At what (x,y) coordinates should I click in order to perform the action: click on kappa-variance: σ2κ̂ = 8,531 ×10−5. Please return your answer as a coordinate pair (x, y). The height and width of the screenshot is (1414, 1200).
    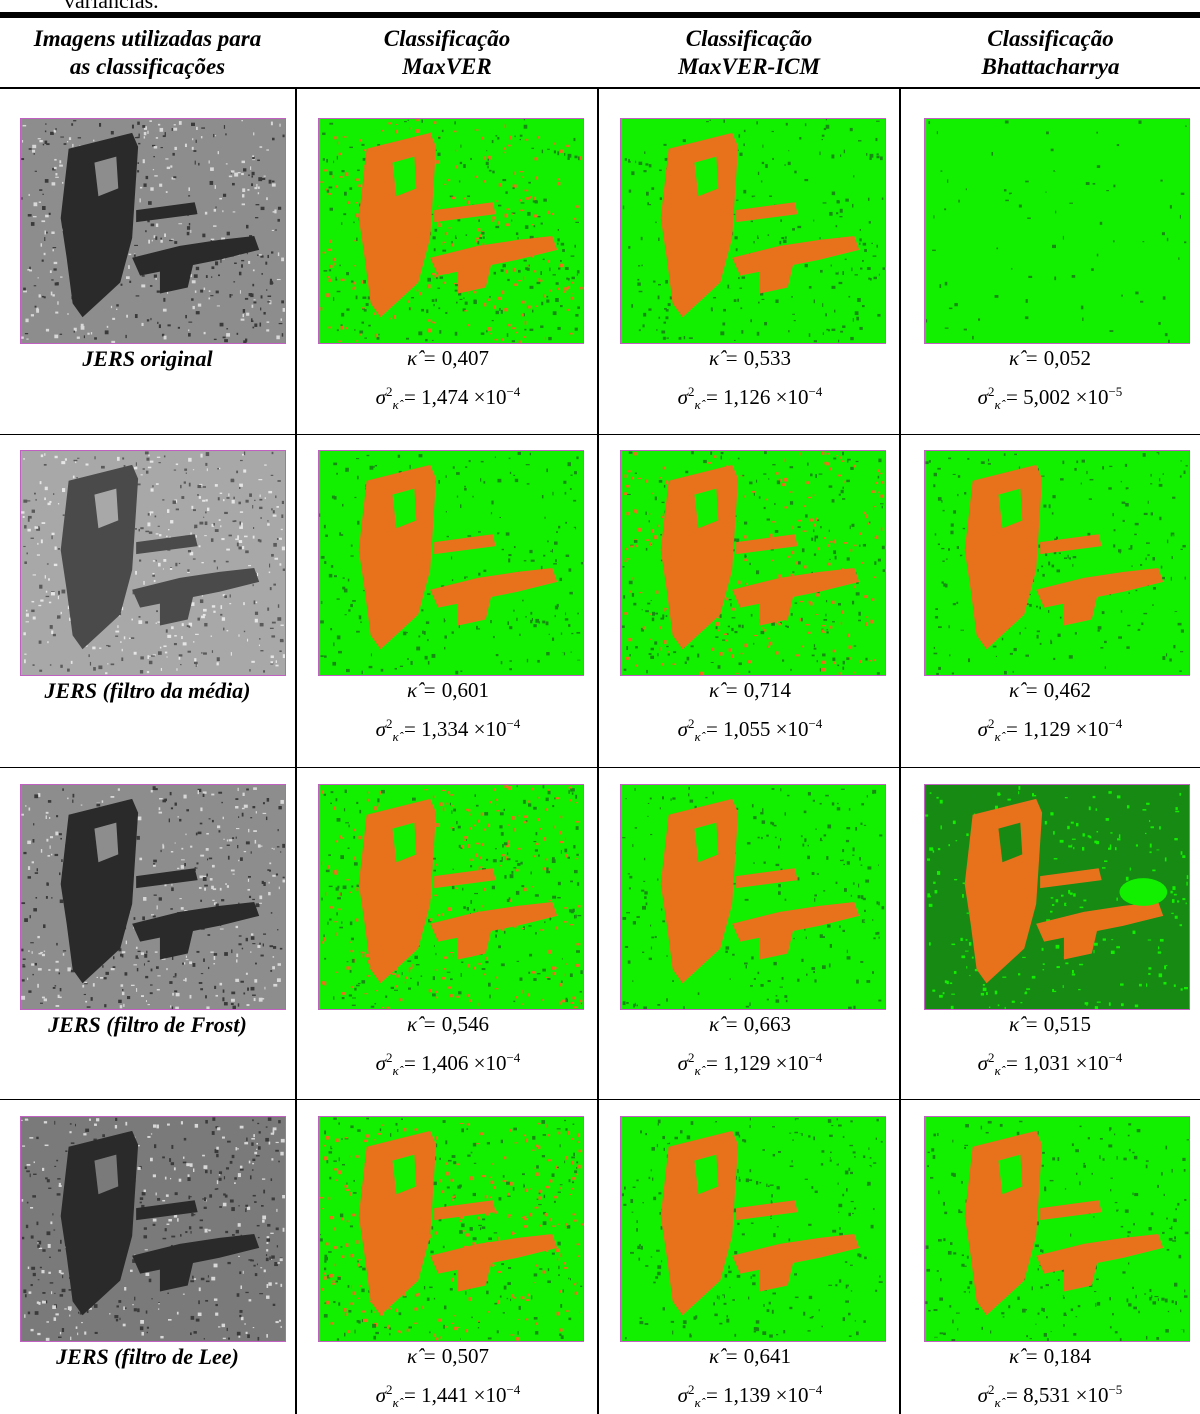
    Looking at the image, I should click on (1050, 1396).